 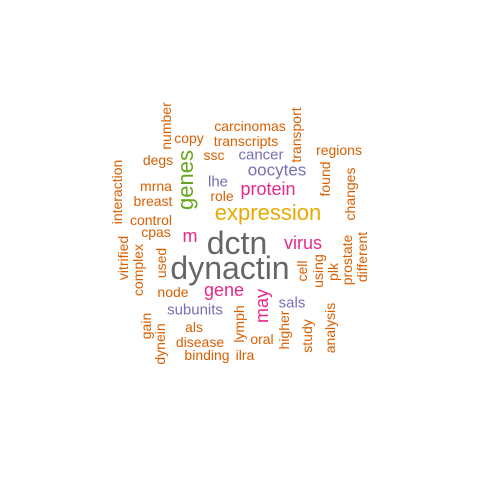 What do you see at coordinates (347, 260) in the screenshot?
I see `word-prostate: prostate` at bounding box center [347, 260].